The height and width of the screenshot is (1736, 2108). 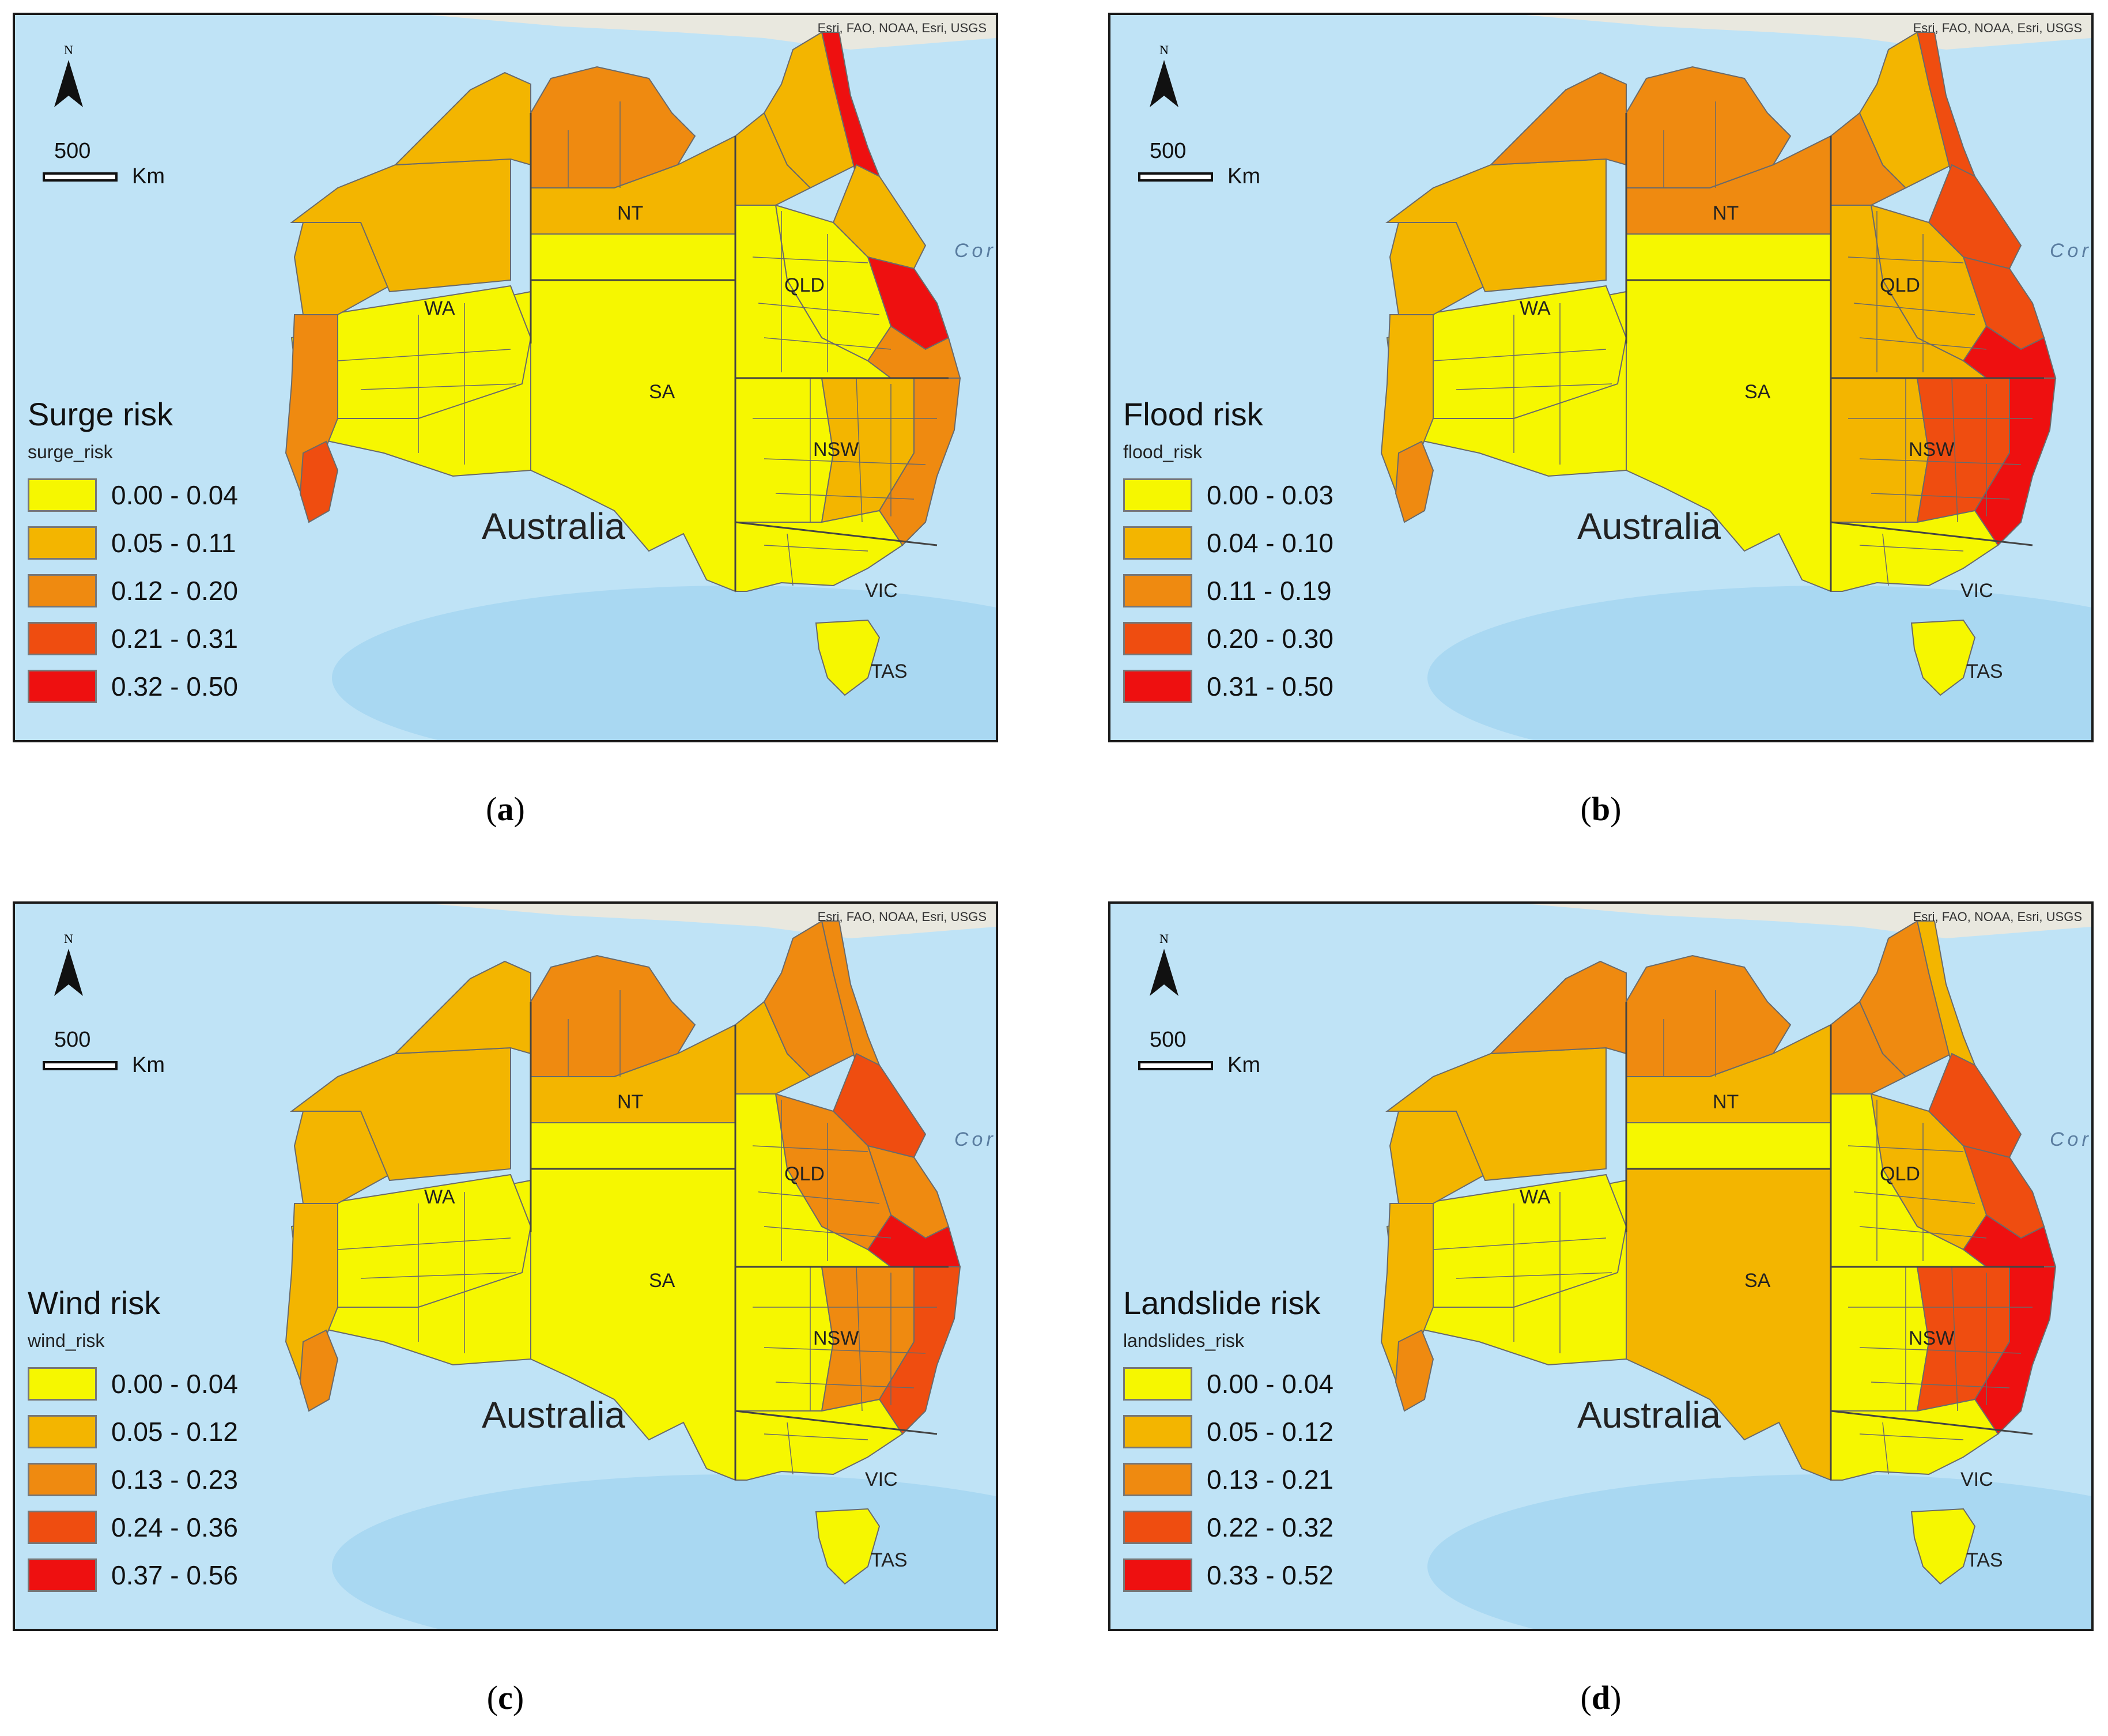 I want to click on legend-title: Flood risk, so click(x=1193, y=414).